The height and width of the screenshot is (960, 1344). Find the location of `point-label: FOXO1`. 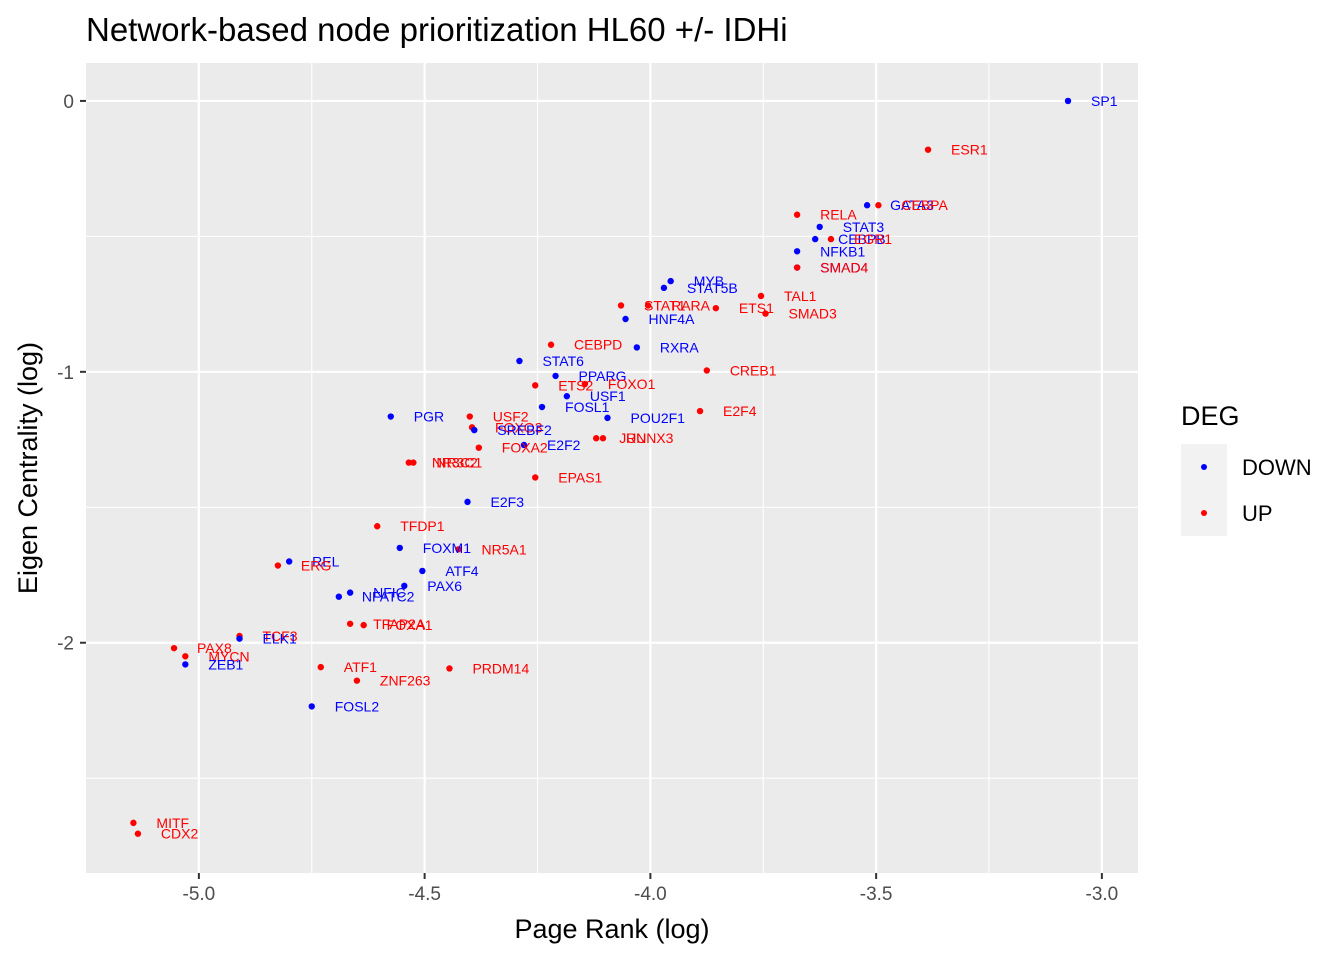

point-label: FOXO1 is located at coordinates (632, 384).